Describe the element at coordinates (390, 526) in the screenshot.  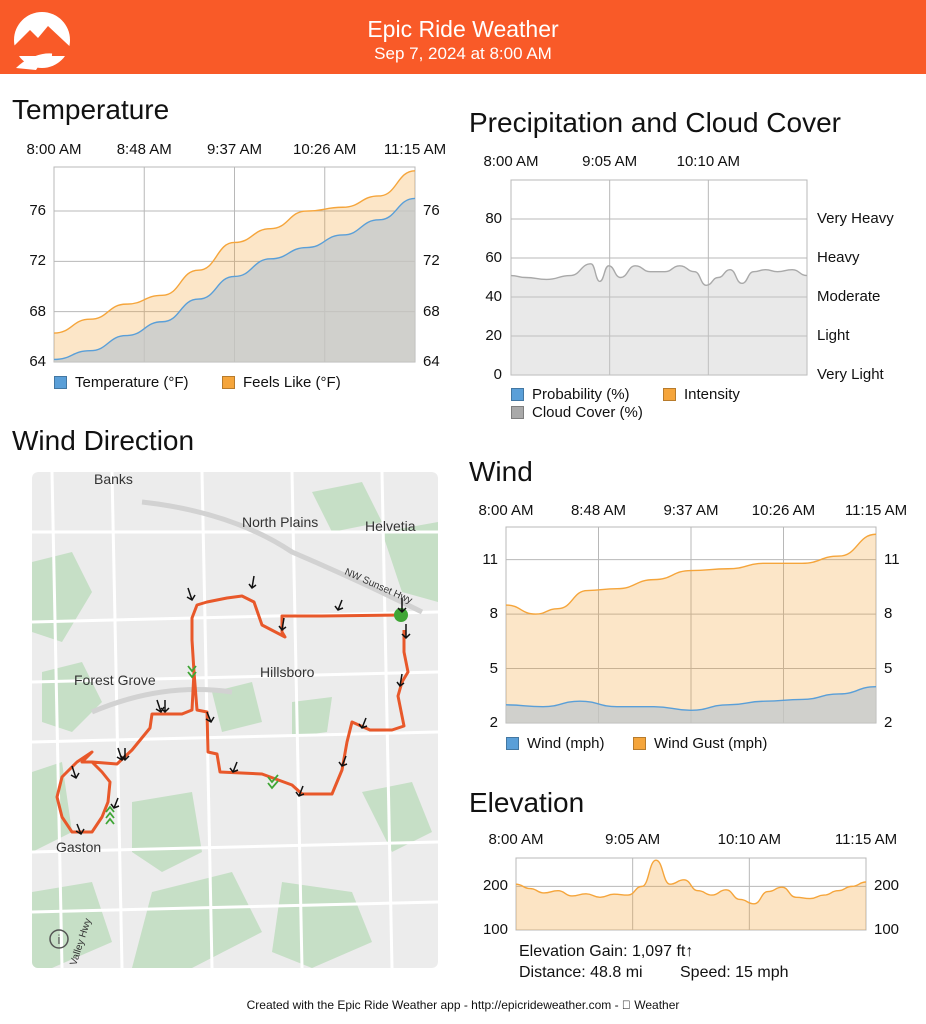
I see `map-label-helvetia: Helvetia` at that location.